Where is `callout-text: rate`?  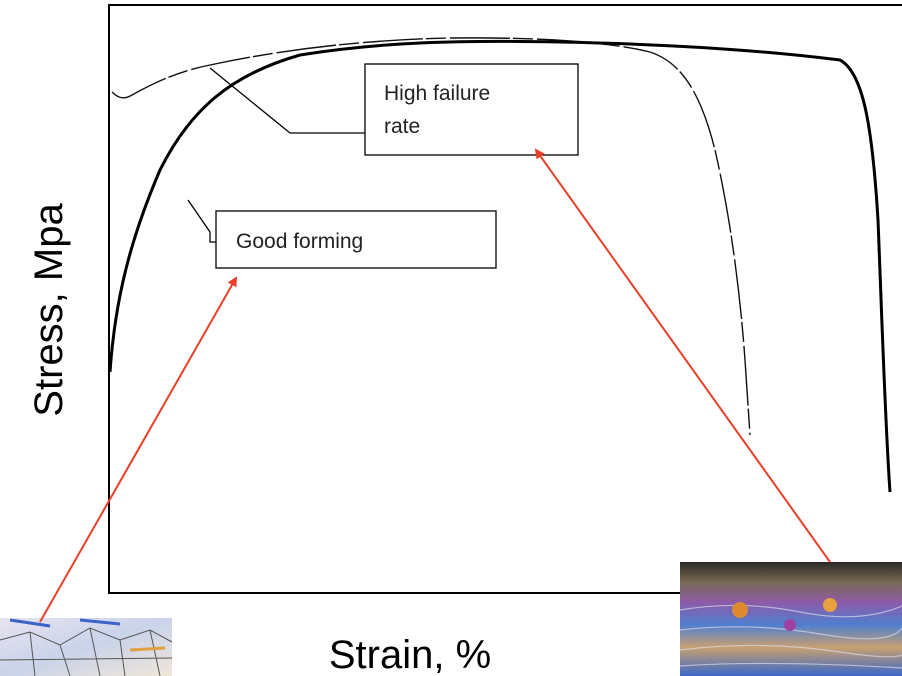 callout-text: rate is located at coordinates (402, 126).